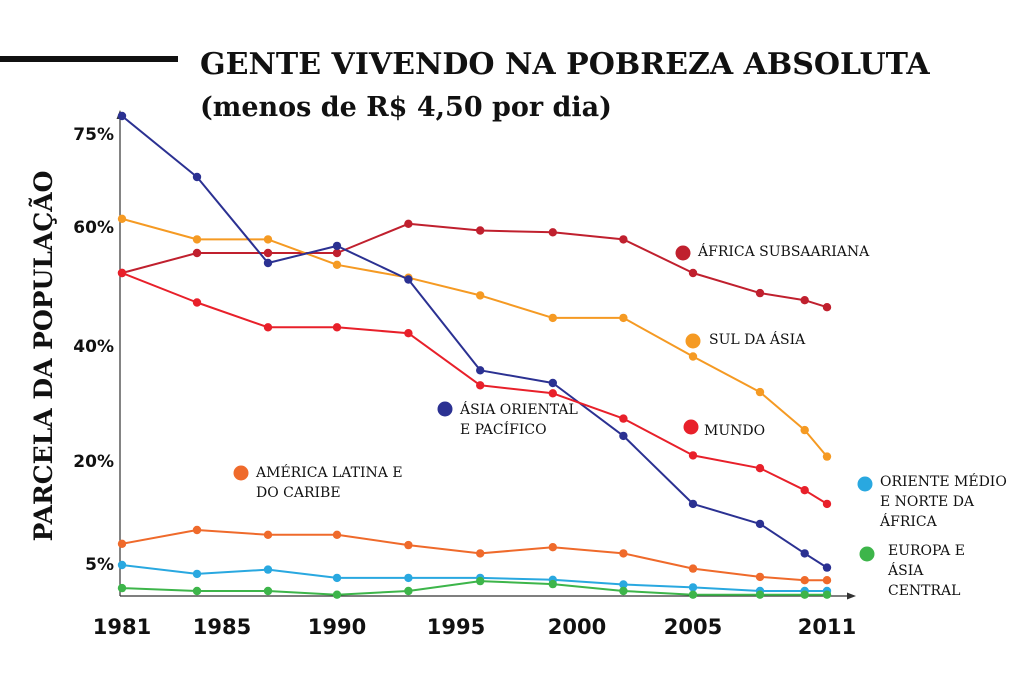 This screenshot has width=1024, height=682. I want to click on y-tick-label: 75%, so click(93, 135).